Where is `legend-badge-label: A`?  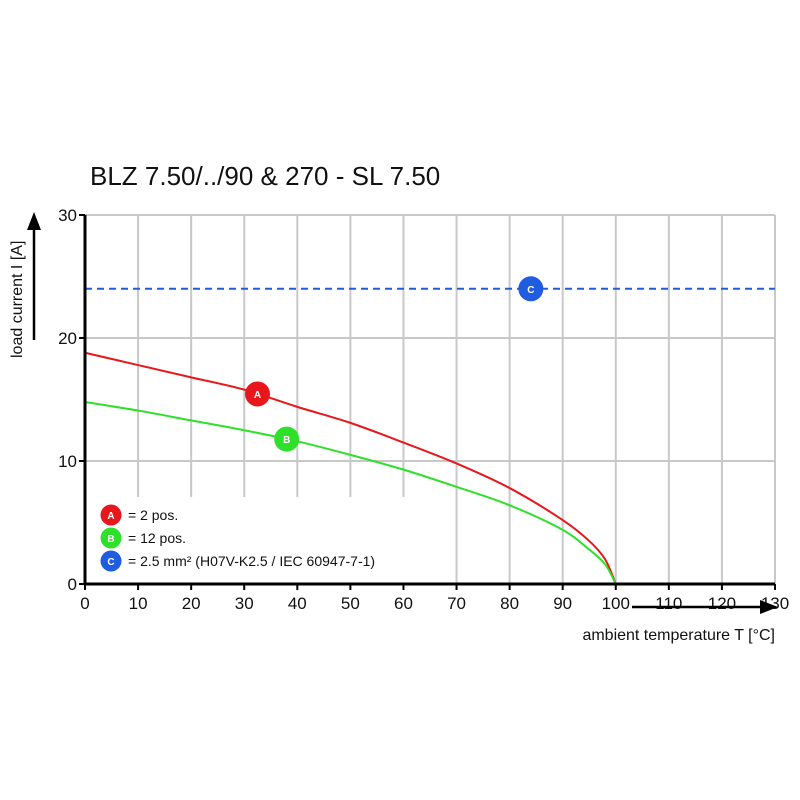
legend-badge-label: A is located at coordinates (110, 516).